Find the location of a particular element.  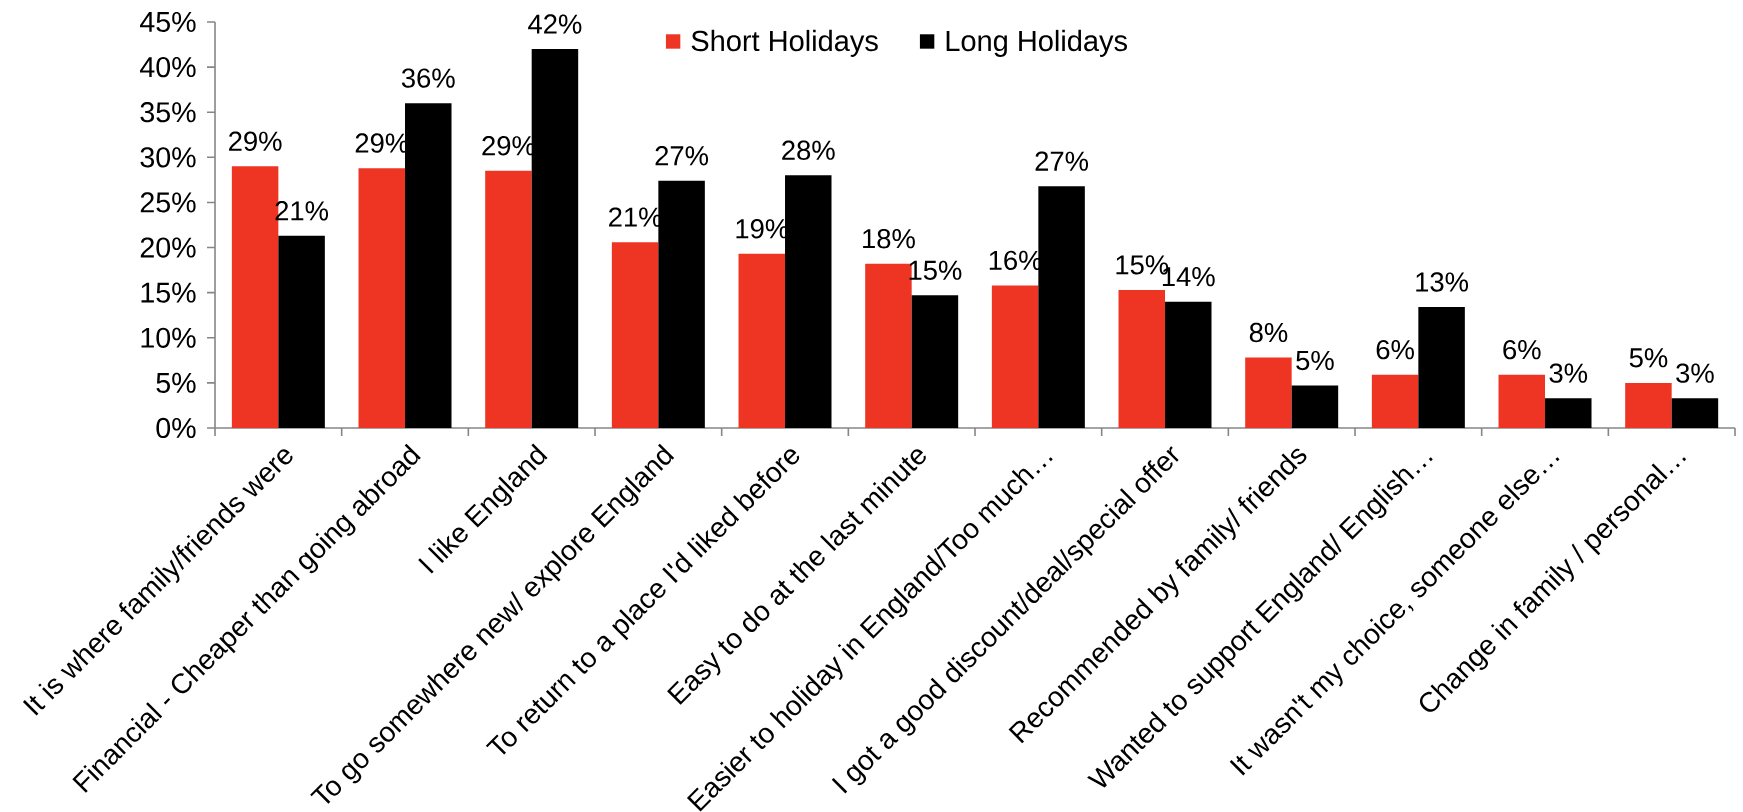

y-tick-label: 5% is located at coordinates (176, 382).